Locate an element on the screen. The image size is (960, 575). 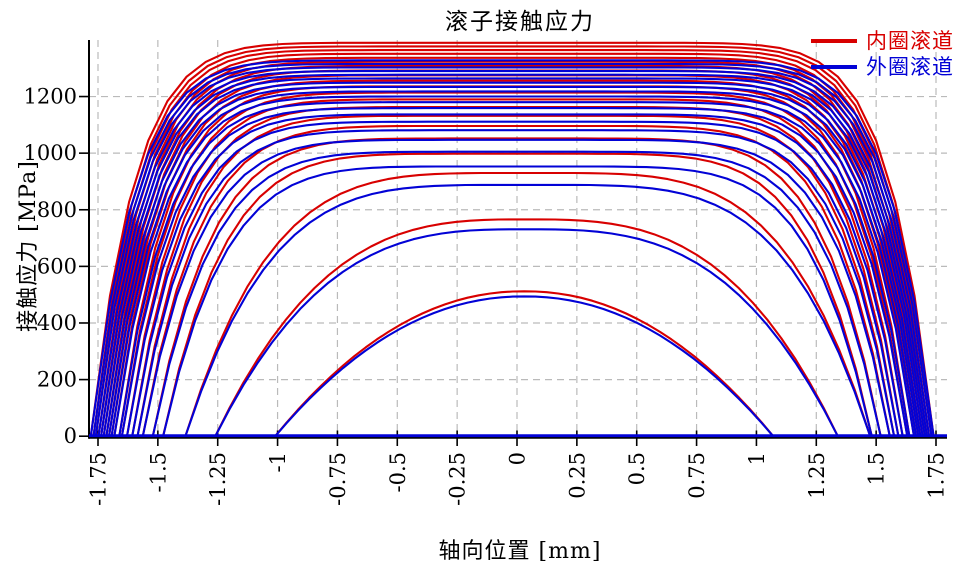
svg-text: 1200 is located at coordinates (50, 97).